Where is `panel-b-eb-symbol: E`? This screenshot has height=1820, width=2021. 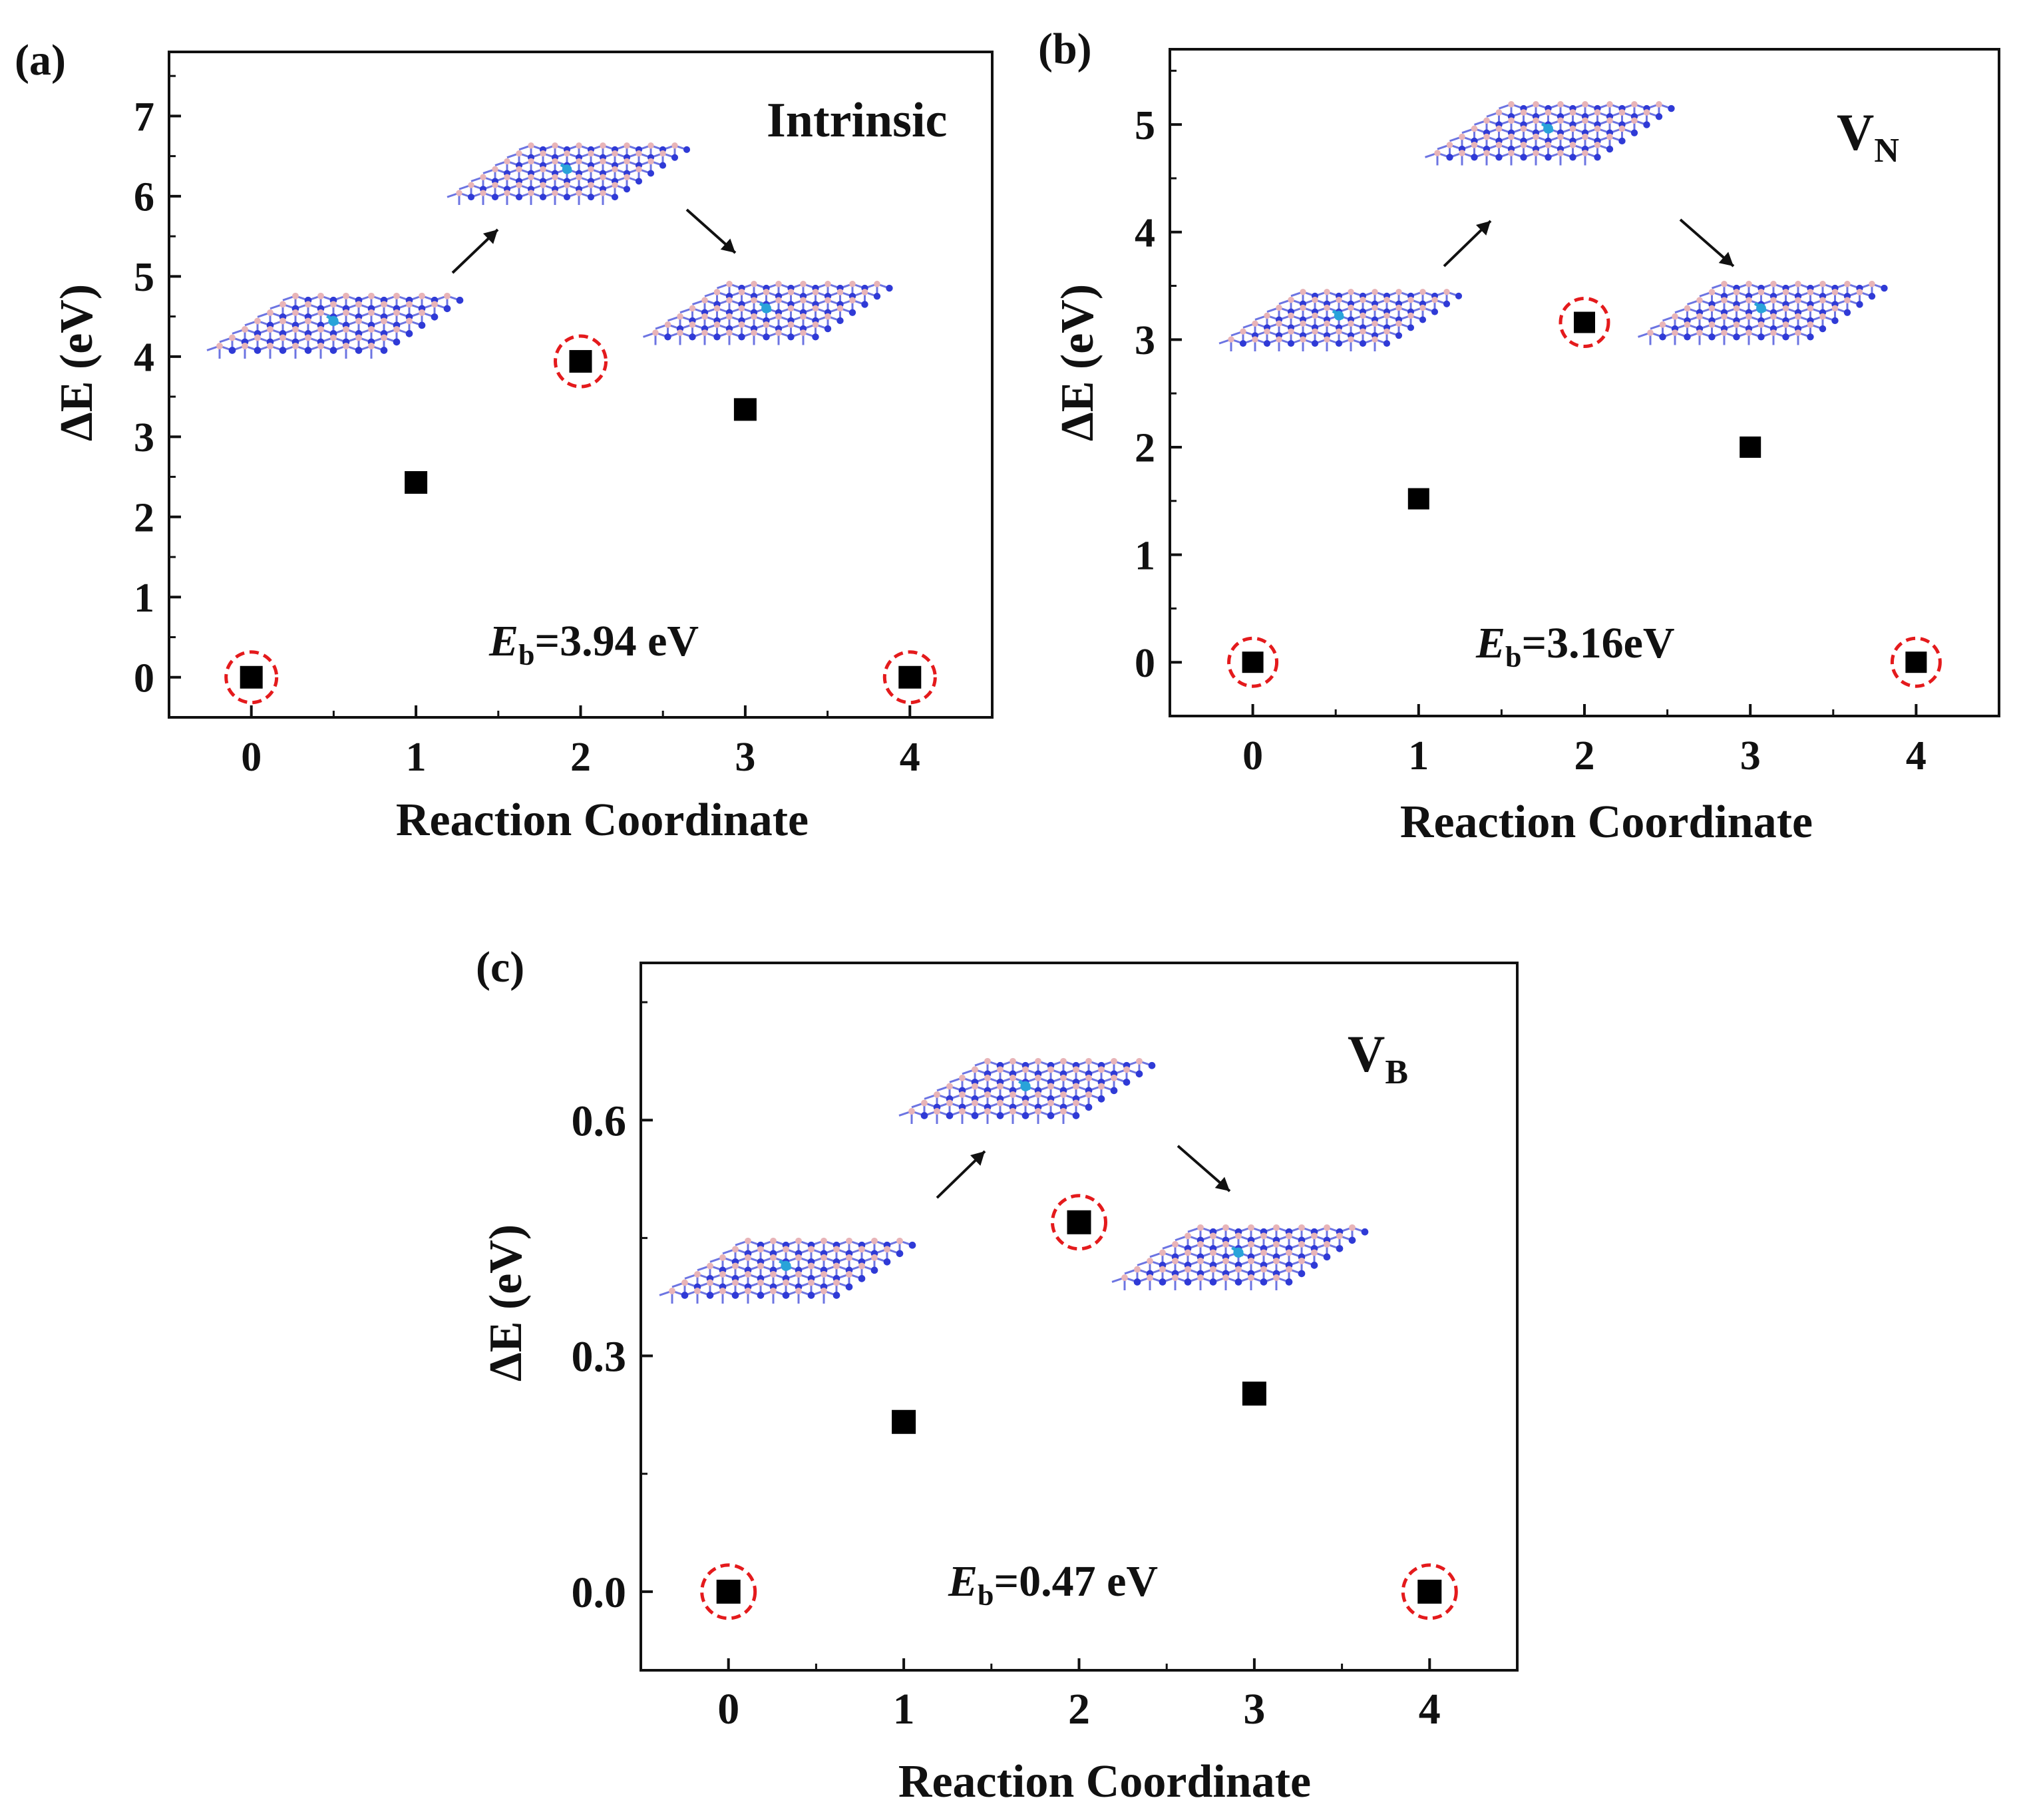
panel-b-eb-symbol: E is located at coordinates (1490, 643).